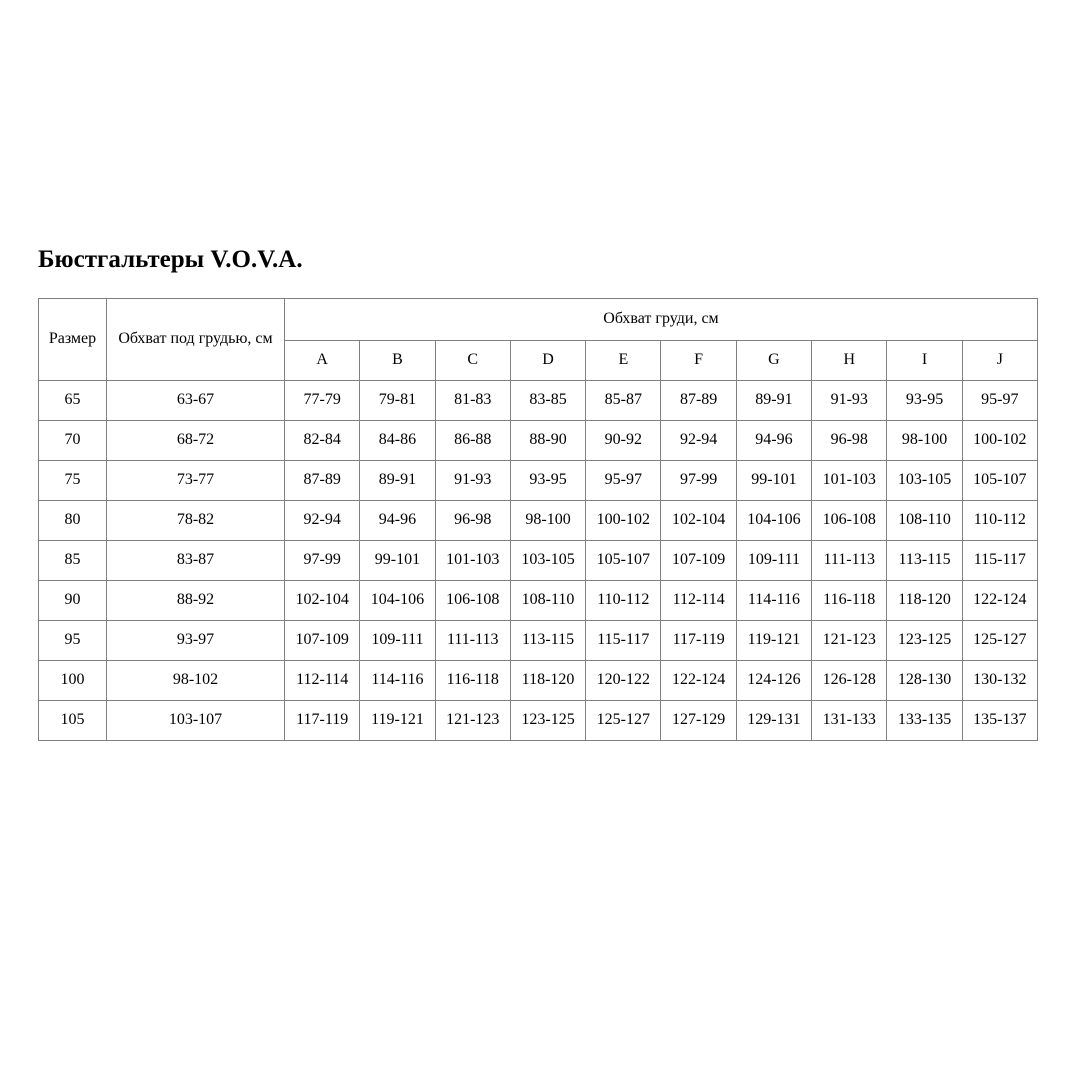 Image resolution: width=1076 pixels, height=1076 pixels. What do you see at coordinates (1000, 720) in the screenshot?
I see `cup-range-cell: 135-137` at bounding box center [1000, 720].